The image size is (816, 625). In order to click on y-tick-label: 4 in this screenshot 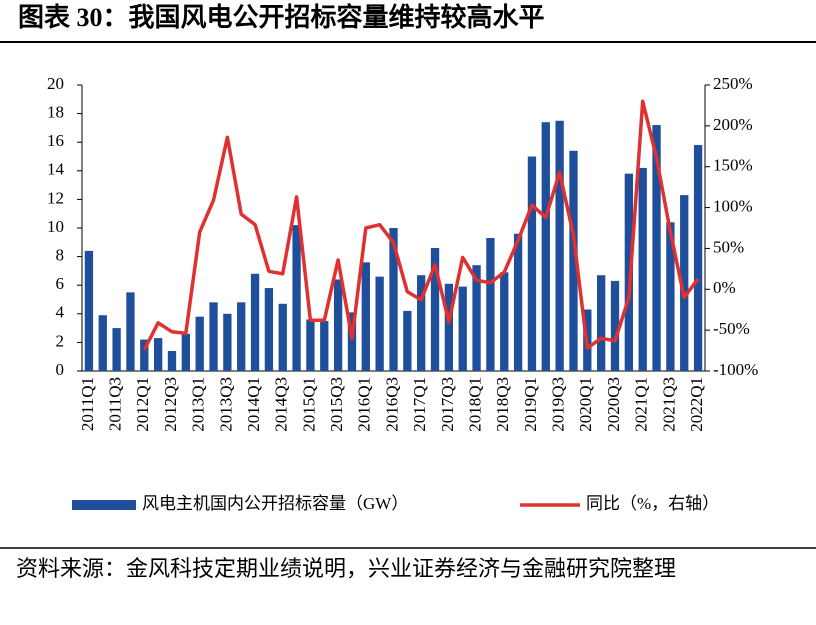, I will do `click(60, 312)`.